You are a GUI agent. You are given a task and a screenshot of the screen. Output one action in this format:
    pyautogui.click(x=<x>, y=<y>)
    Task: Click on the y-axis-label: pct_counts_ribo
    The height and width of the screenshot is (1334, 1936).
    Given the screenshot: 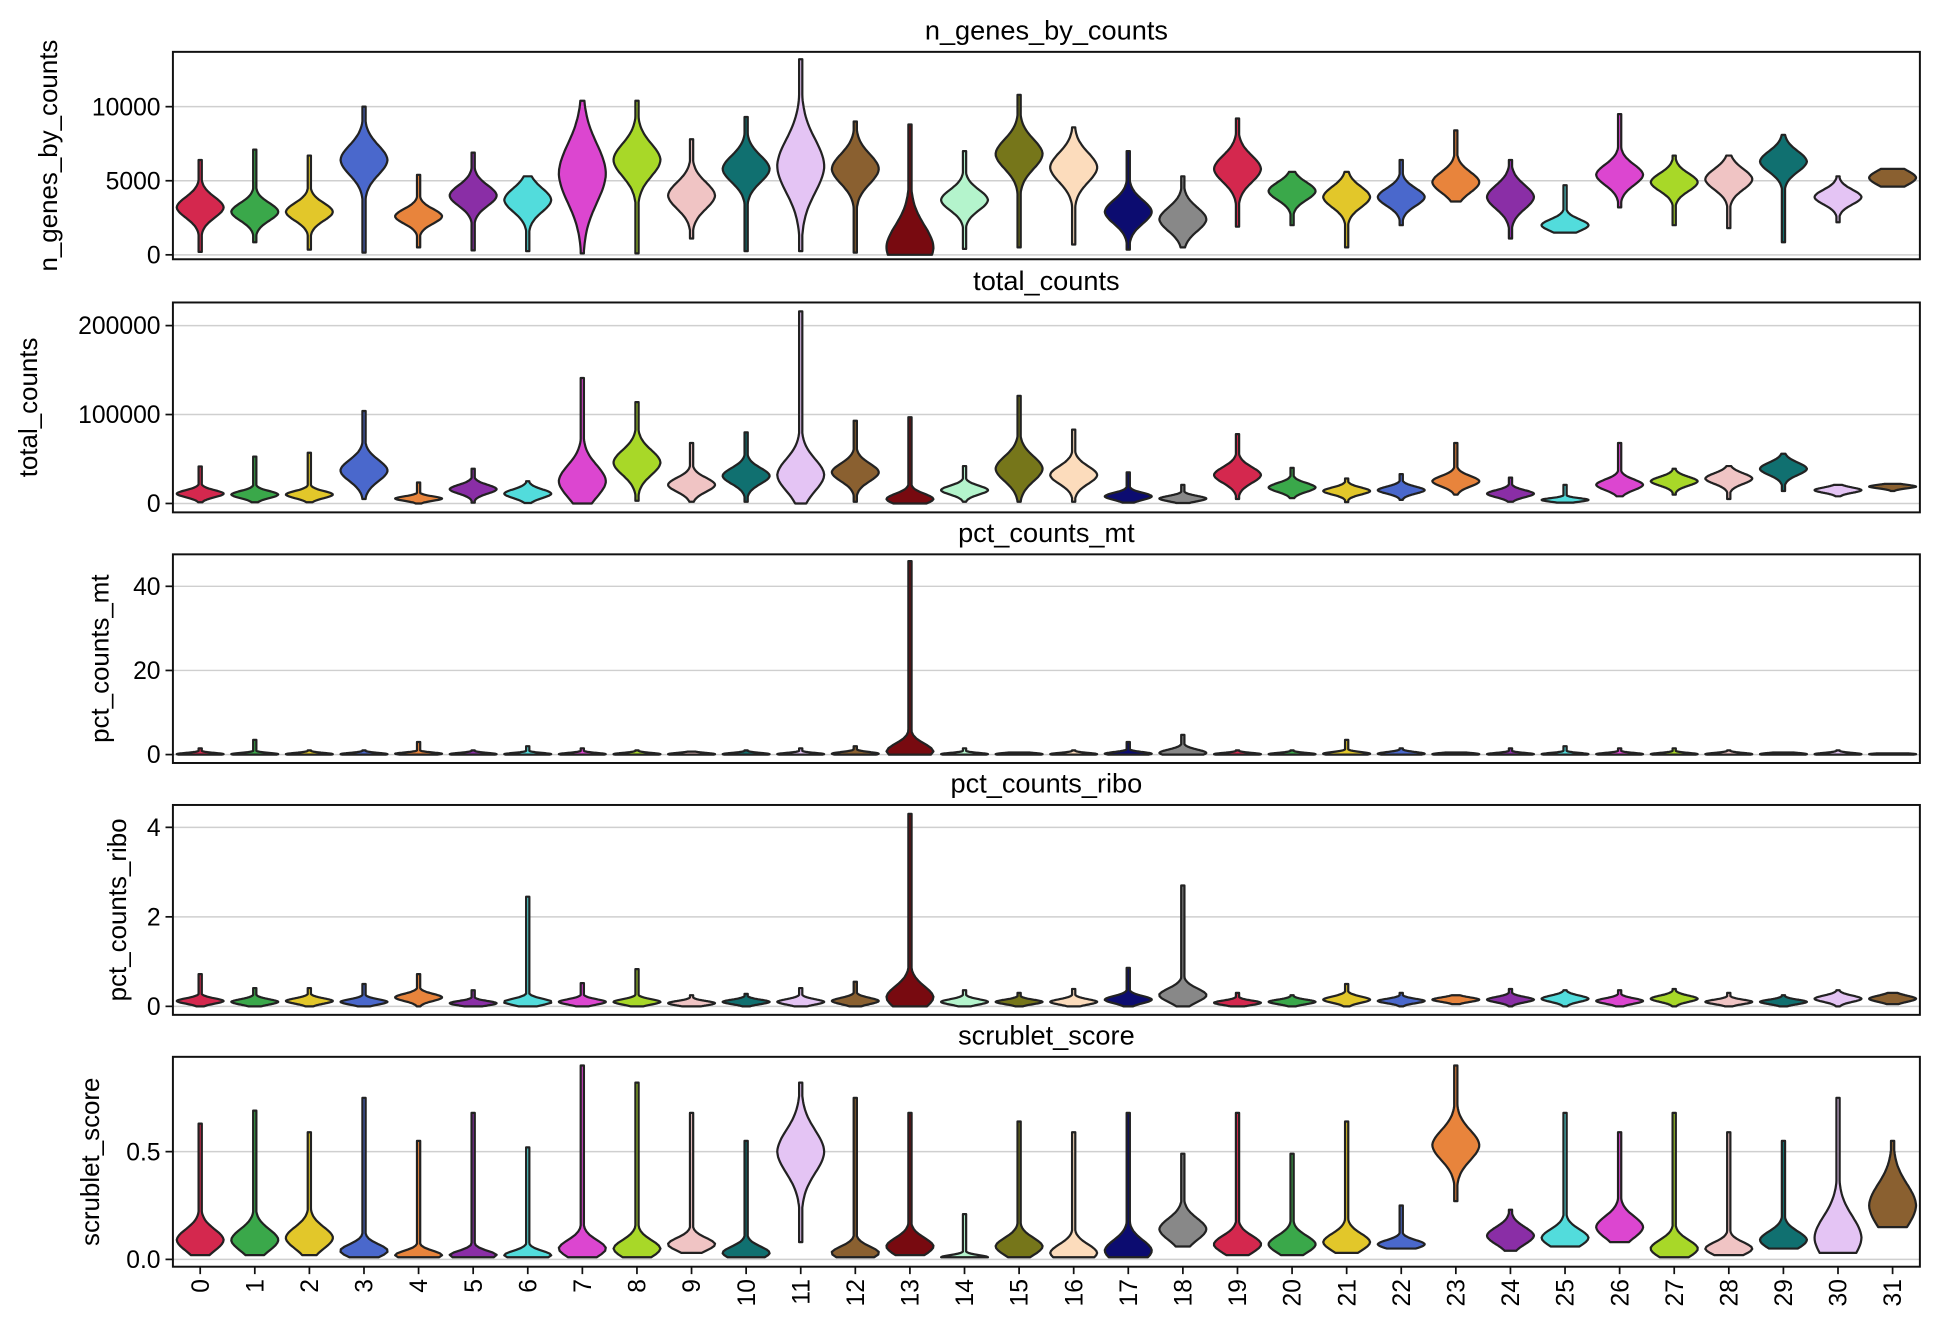 What is the action you would take?
    pyautogui.click(x=118, y=909)
    